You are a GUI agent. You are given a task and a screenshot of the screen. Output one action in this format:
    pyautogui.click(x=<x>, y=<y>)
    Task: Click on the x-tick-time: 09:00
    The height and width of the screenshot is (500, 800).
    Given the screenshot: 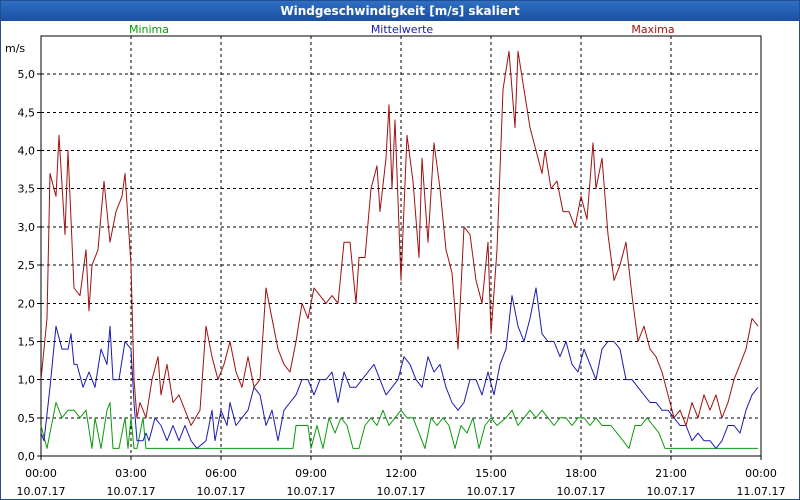 What is the action you would take?
    pyautogui.click(x=311, y=473)
    